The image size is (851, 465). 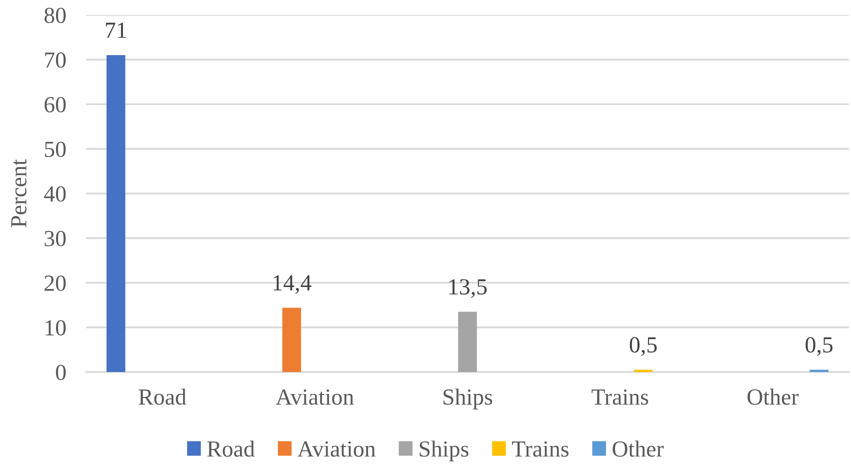 I want to click on y-tick-label: 70, so click(x=55, y=60).